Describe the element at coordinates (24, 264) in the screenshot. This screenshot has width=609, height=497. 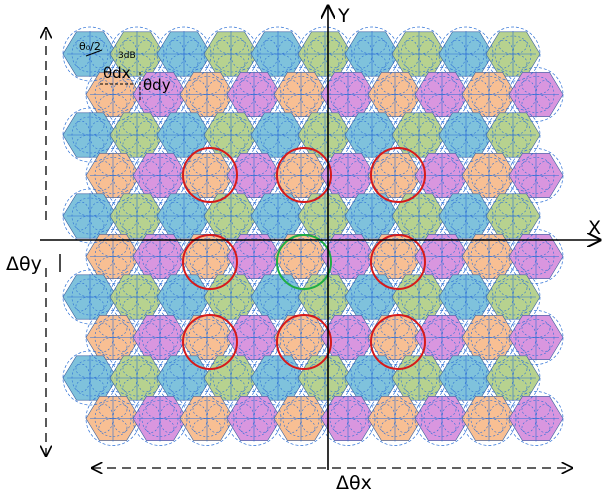
I see `delta-theta-y-label: Δθy` at that location.